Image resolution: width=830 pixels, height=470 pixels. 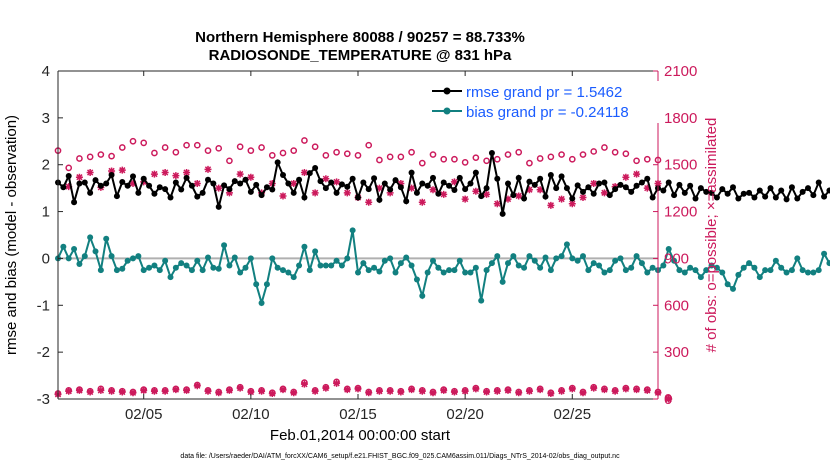 I want to click on x-tick-label: 02/15, so click(x=358, y=414).